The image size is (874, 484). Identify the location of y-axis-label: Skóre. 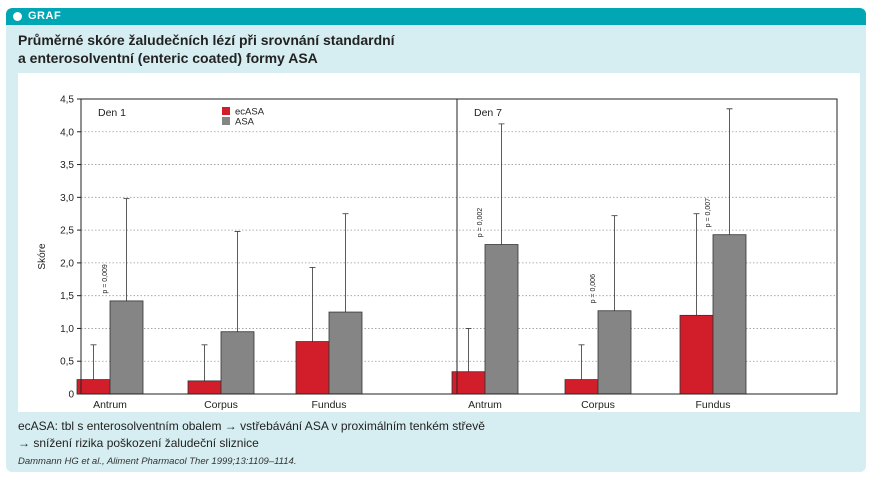
(42, 256).